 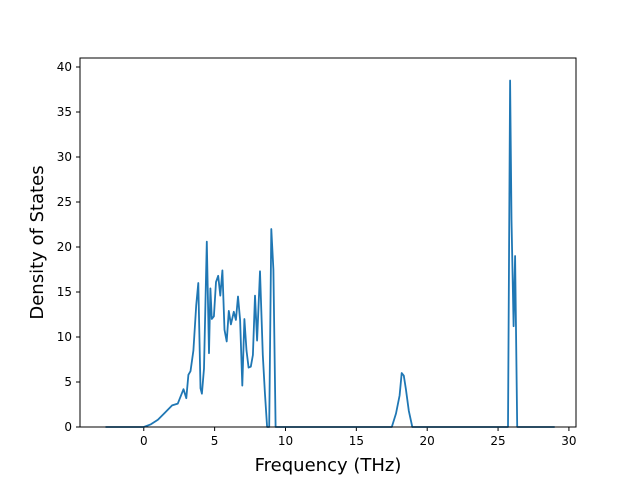 What do you see at coordinates (64, 337) in the screenshot?
I see `y-tick-label: 10` at bounding box center [64, 337].